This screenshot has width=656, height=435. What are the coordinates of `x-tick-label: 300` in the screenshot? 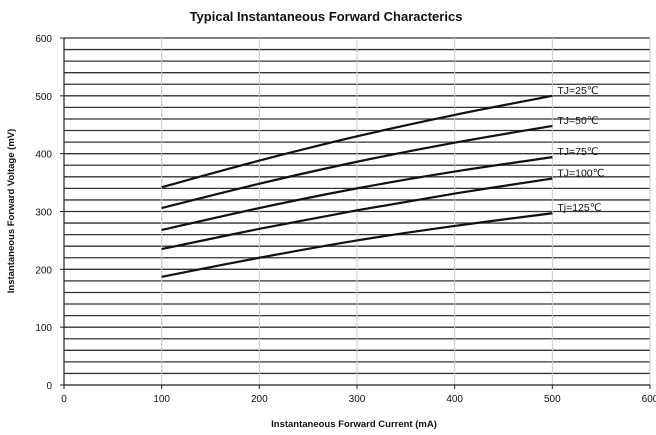 It's located at (357, 399).